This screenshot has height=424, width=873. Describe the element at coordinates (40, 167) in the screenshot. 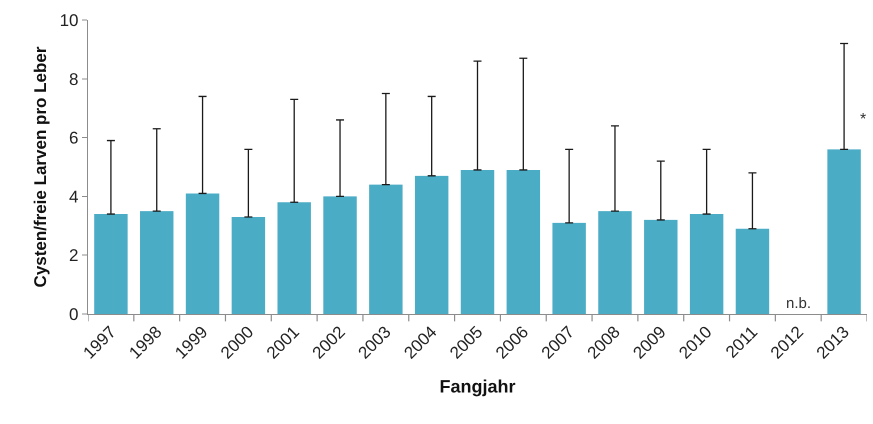

I see `y-axis-title: Cysten/freie Larven pro Leber` at that location.